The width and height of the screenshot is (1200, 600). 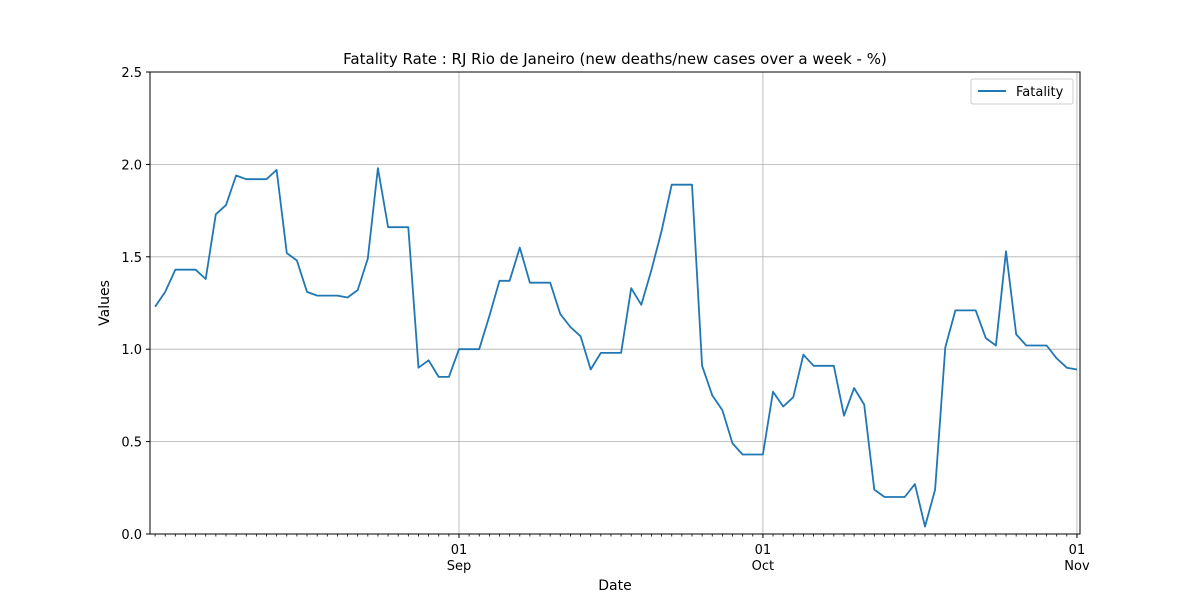 I want to click on legend: Fatality, so click(x=1022, y=91).